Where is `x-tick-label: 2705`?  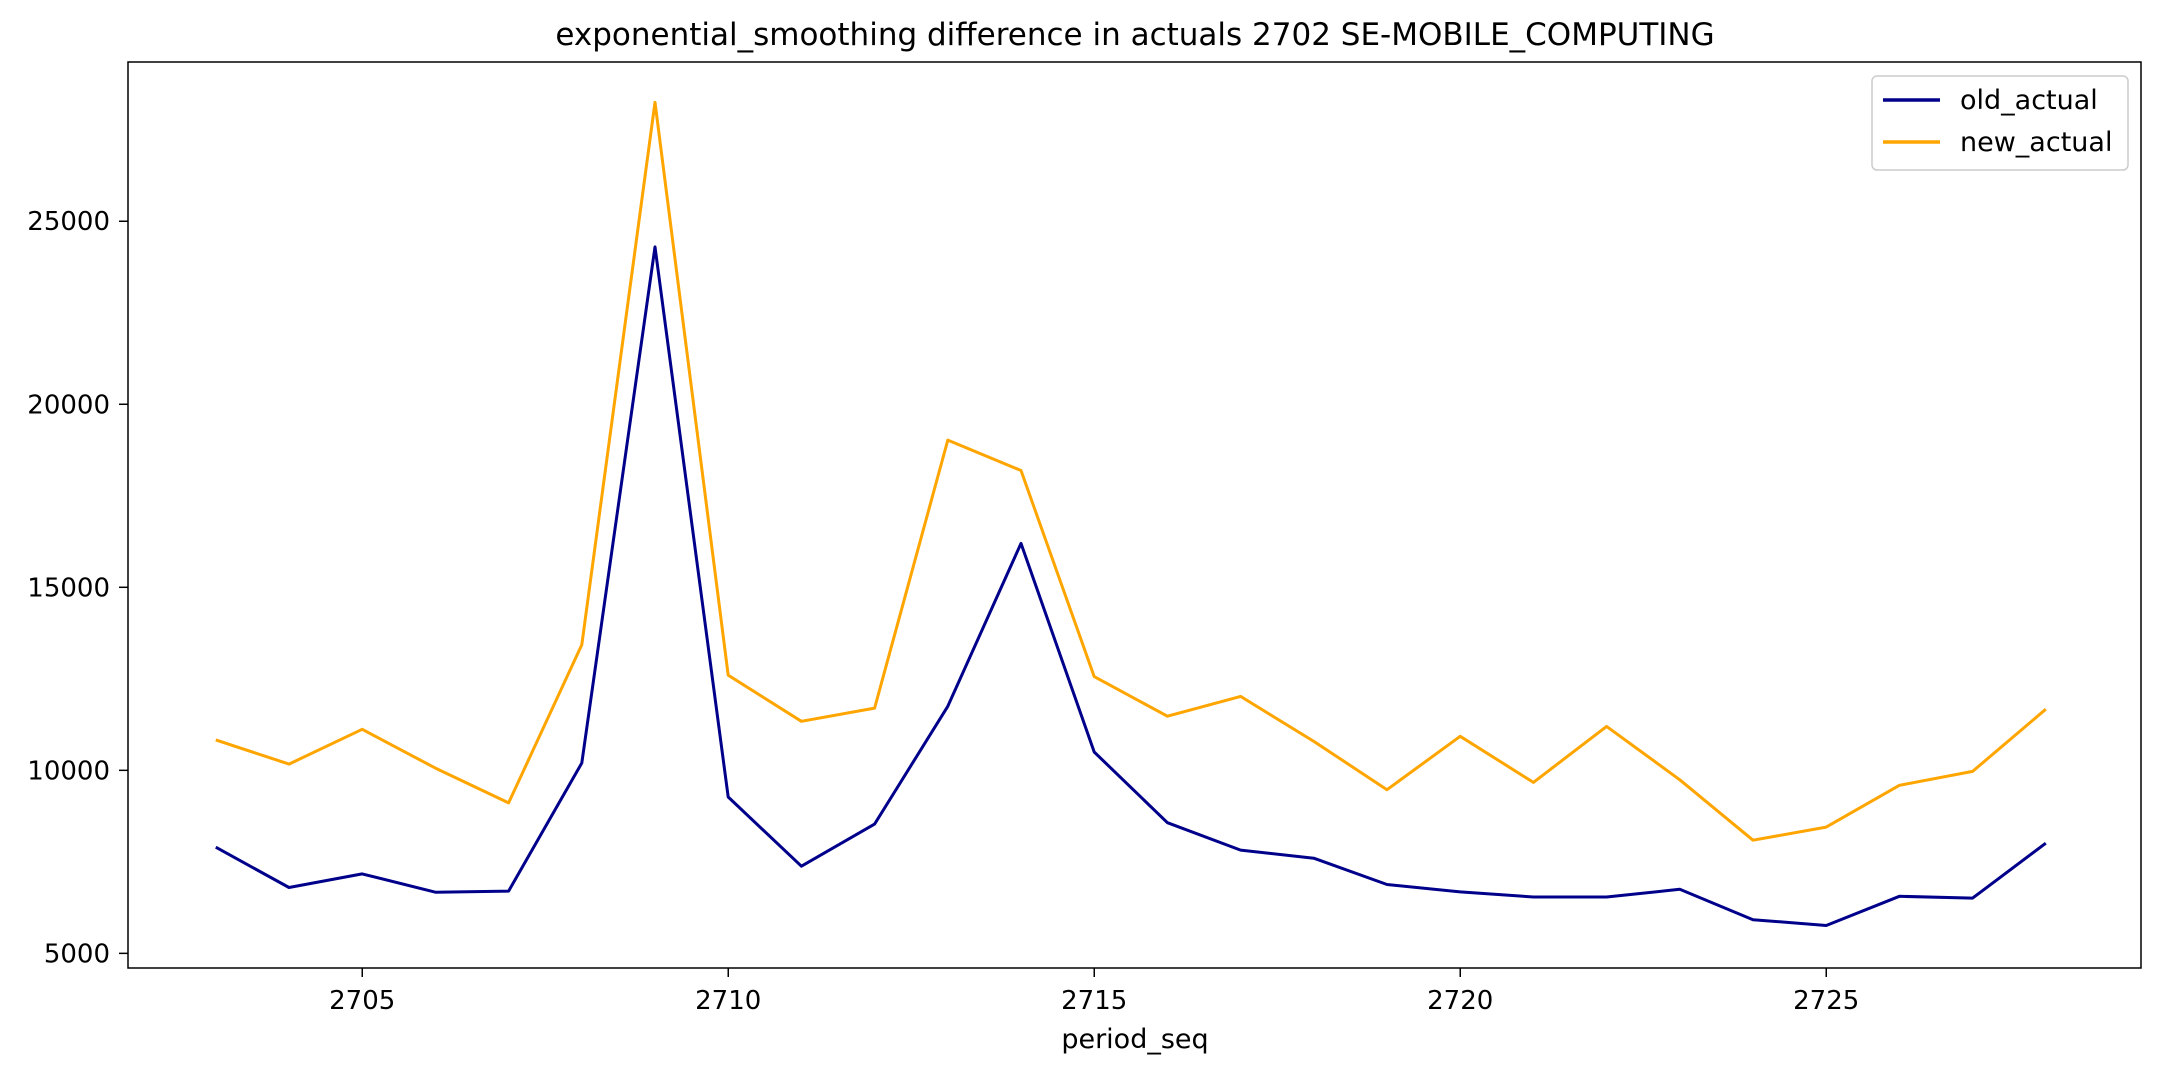
x-tick-label: 2705 is located at coordinates (362, 1001).